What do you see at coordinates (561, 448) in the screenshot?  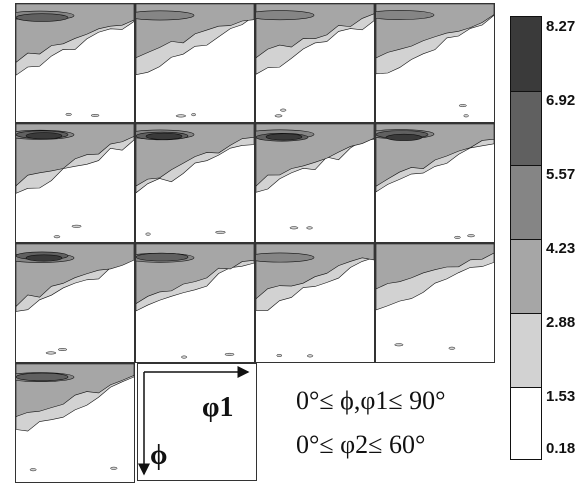 I see `colorbar-tick-label: 0.18` at bounding box center [561, 448].